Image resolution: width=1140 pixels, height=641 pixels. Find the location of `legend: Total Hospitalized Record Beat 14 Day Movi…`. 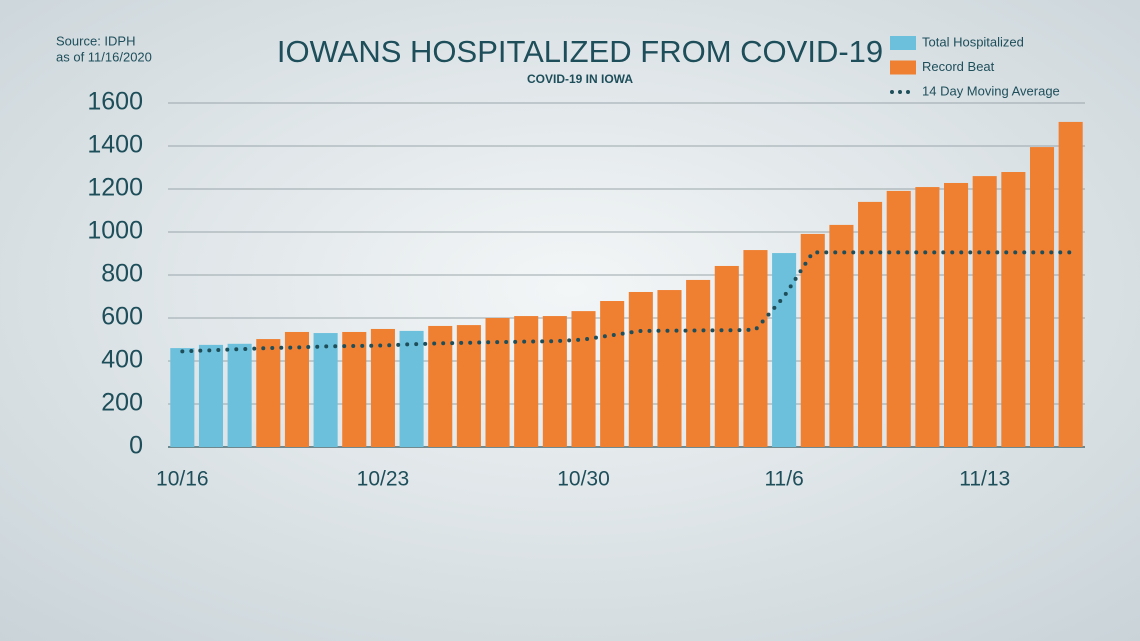

legend: Total Hospitalized Record Beat 14 Day Movi… is located at coordinates (975, 66).